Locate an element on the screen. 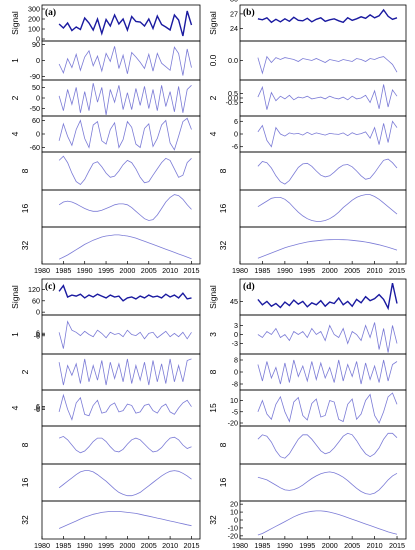 The height and width of the screenshot is (550, 415). row-label: 3 is located at coordinates (213, 334).